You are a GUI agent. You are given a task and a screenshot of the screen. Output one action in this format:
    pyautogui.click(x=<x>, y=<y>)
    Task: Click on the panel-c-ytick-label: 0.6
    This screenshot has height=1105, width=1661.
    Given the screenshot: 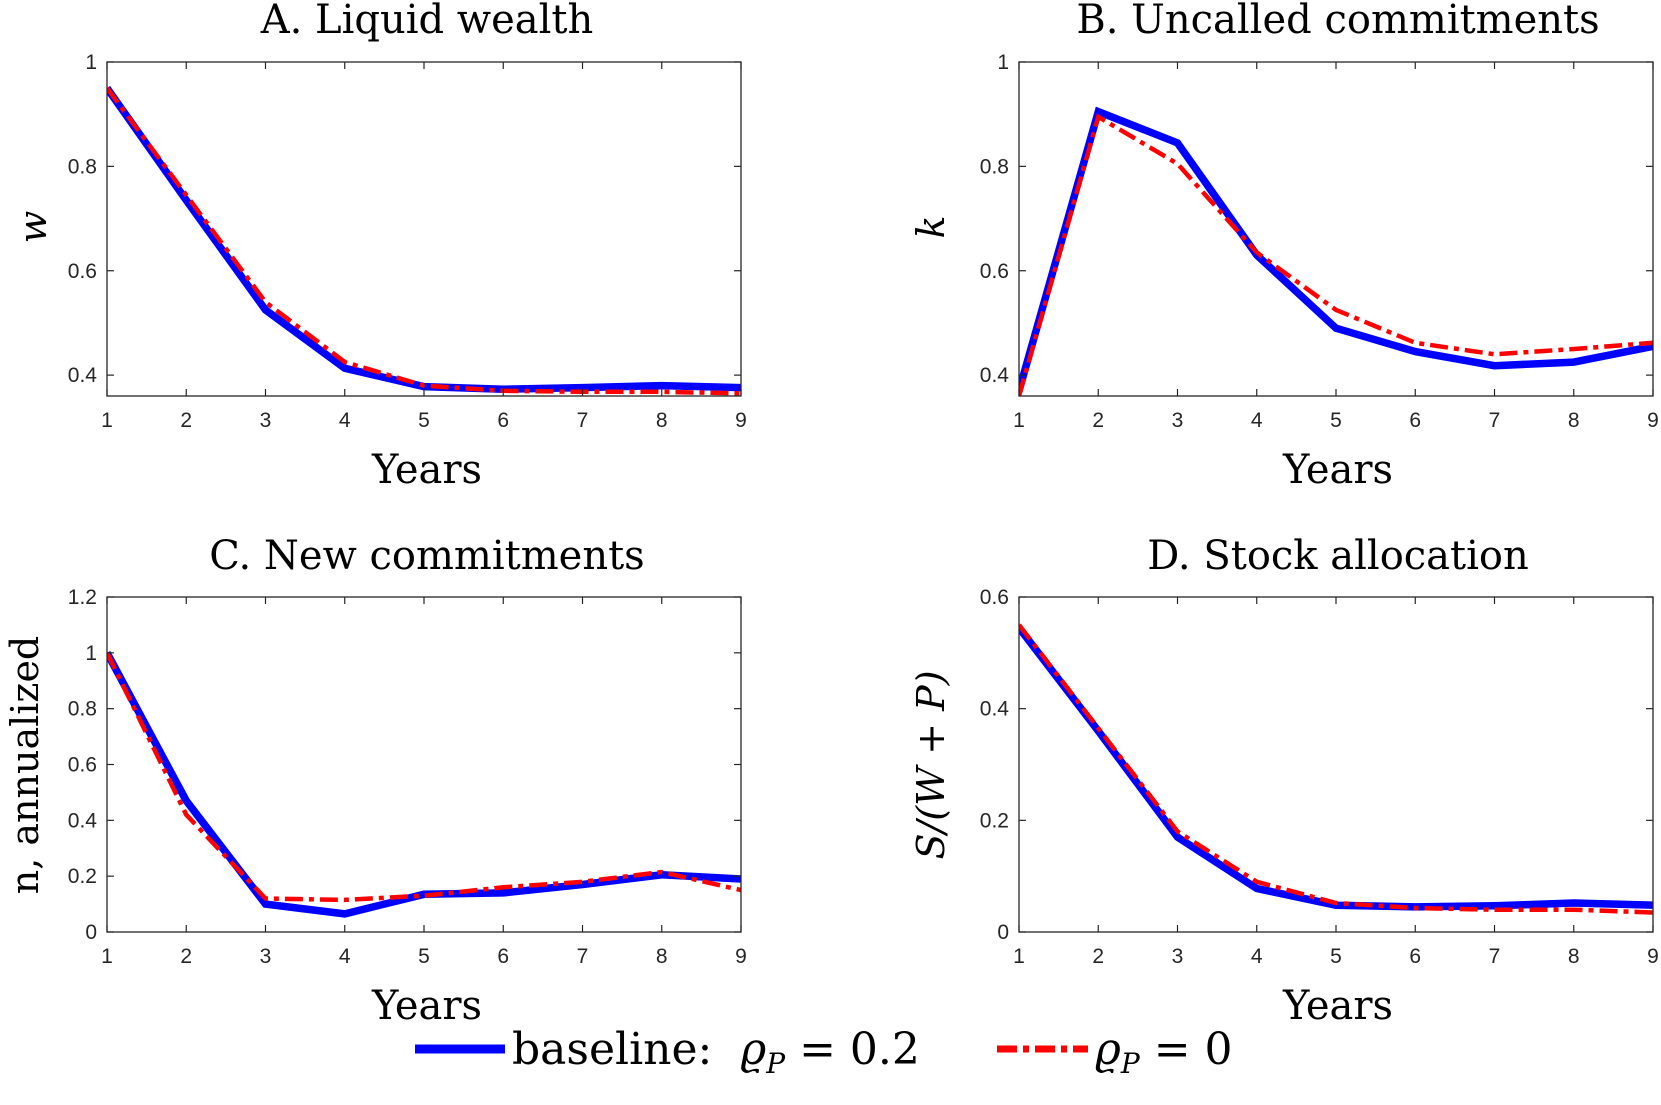 What is the action you would take?
    pyautogui.click(x=82, y=765)
    